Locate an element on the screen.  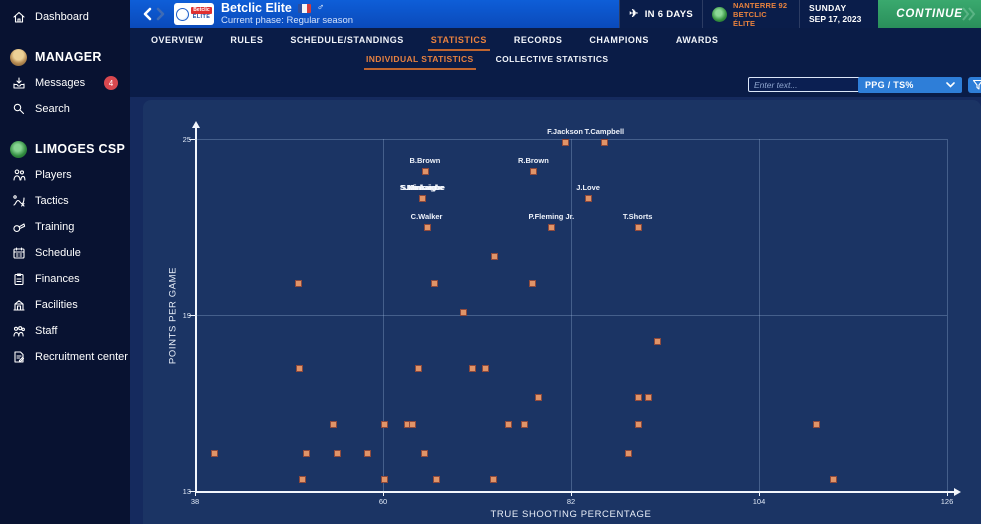
sidebar-item-players: Players is located at coordinates (65, 175).